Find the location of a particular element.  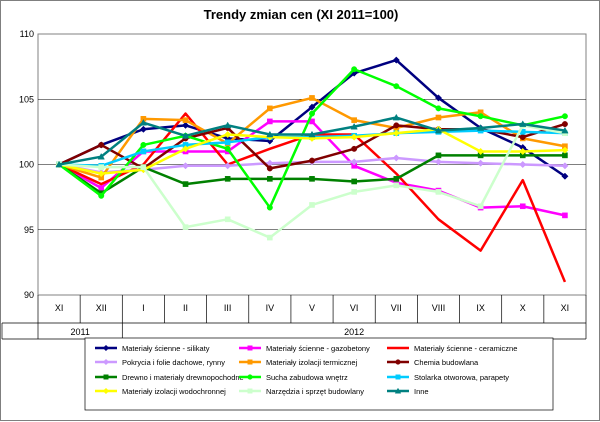

legend-label: Narzędzia i sprzęt budowlany is located at coordinates (315, 391).